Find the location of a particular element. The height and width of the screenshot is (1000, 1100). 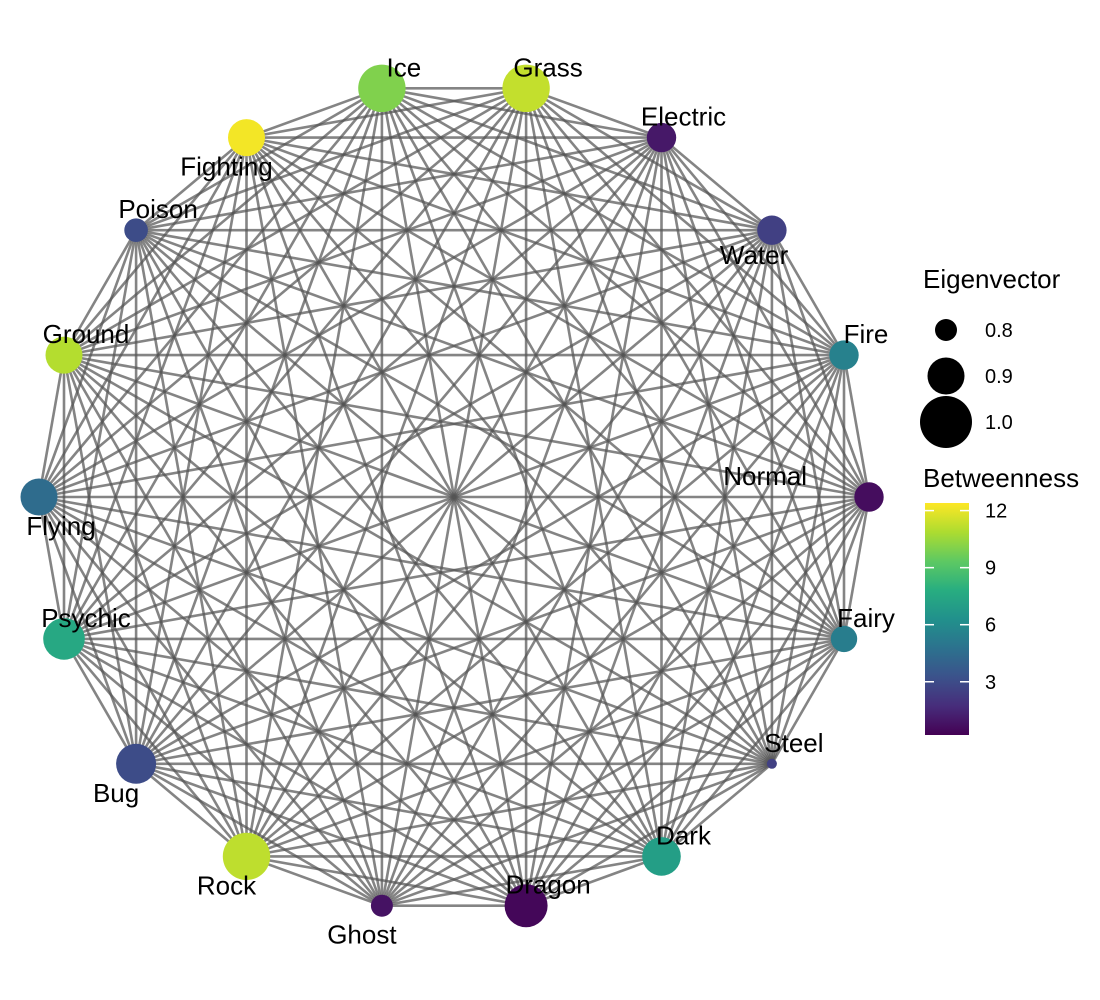

edge-fairy-rock is located at coordinates (545, 747).